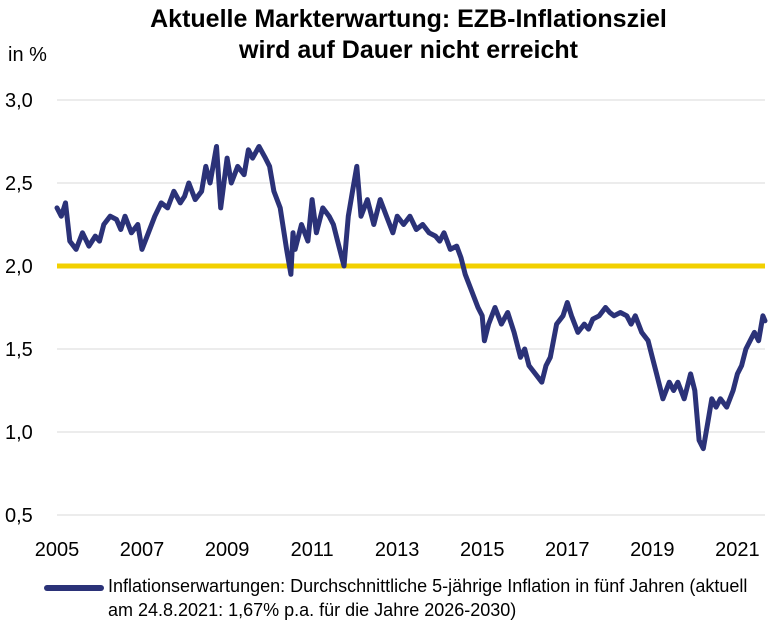 The width and height of the screenshot is (777, 632). Describe the element at coordinates (737, 550) in the screenshot. I see `x-tick-label: 2021` at that location.